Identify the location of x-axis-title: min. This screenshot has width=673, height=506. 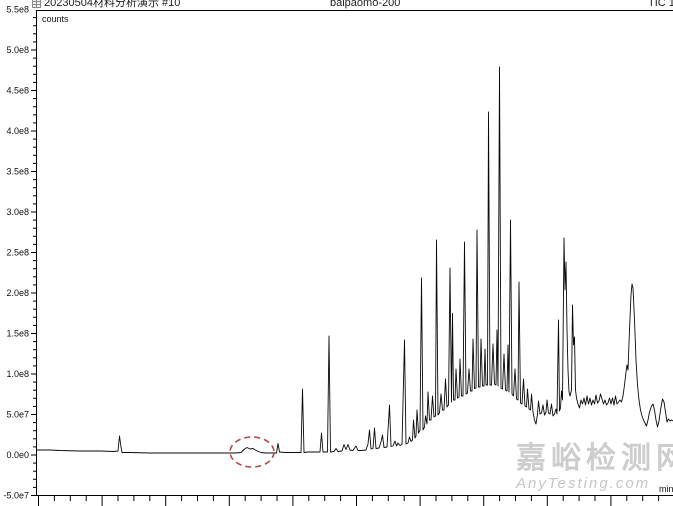
(666, 489).